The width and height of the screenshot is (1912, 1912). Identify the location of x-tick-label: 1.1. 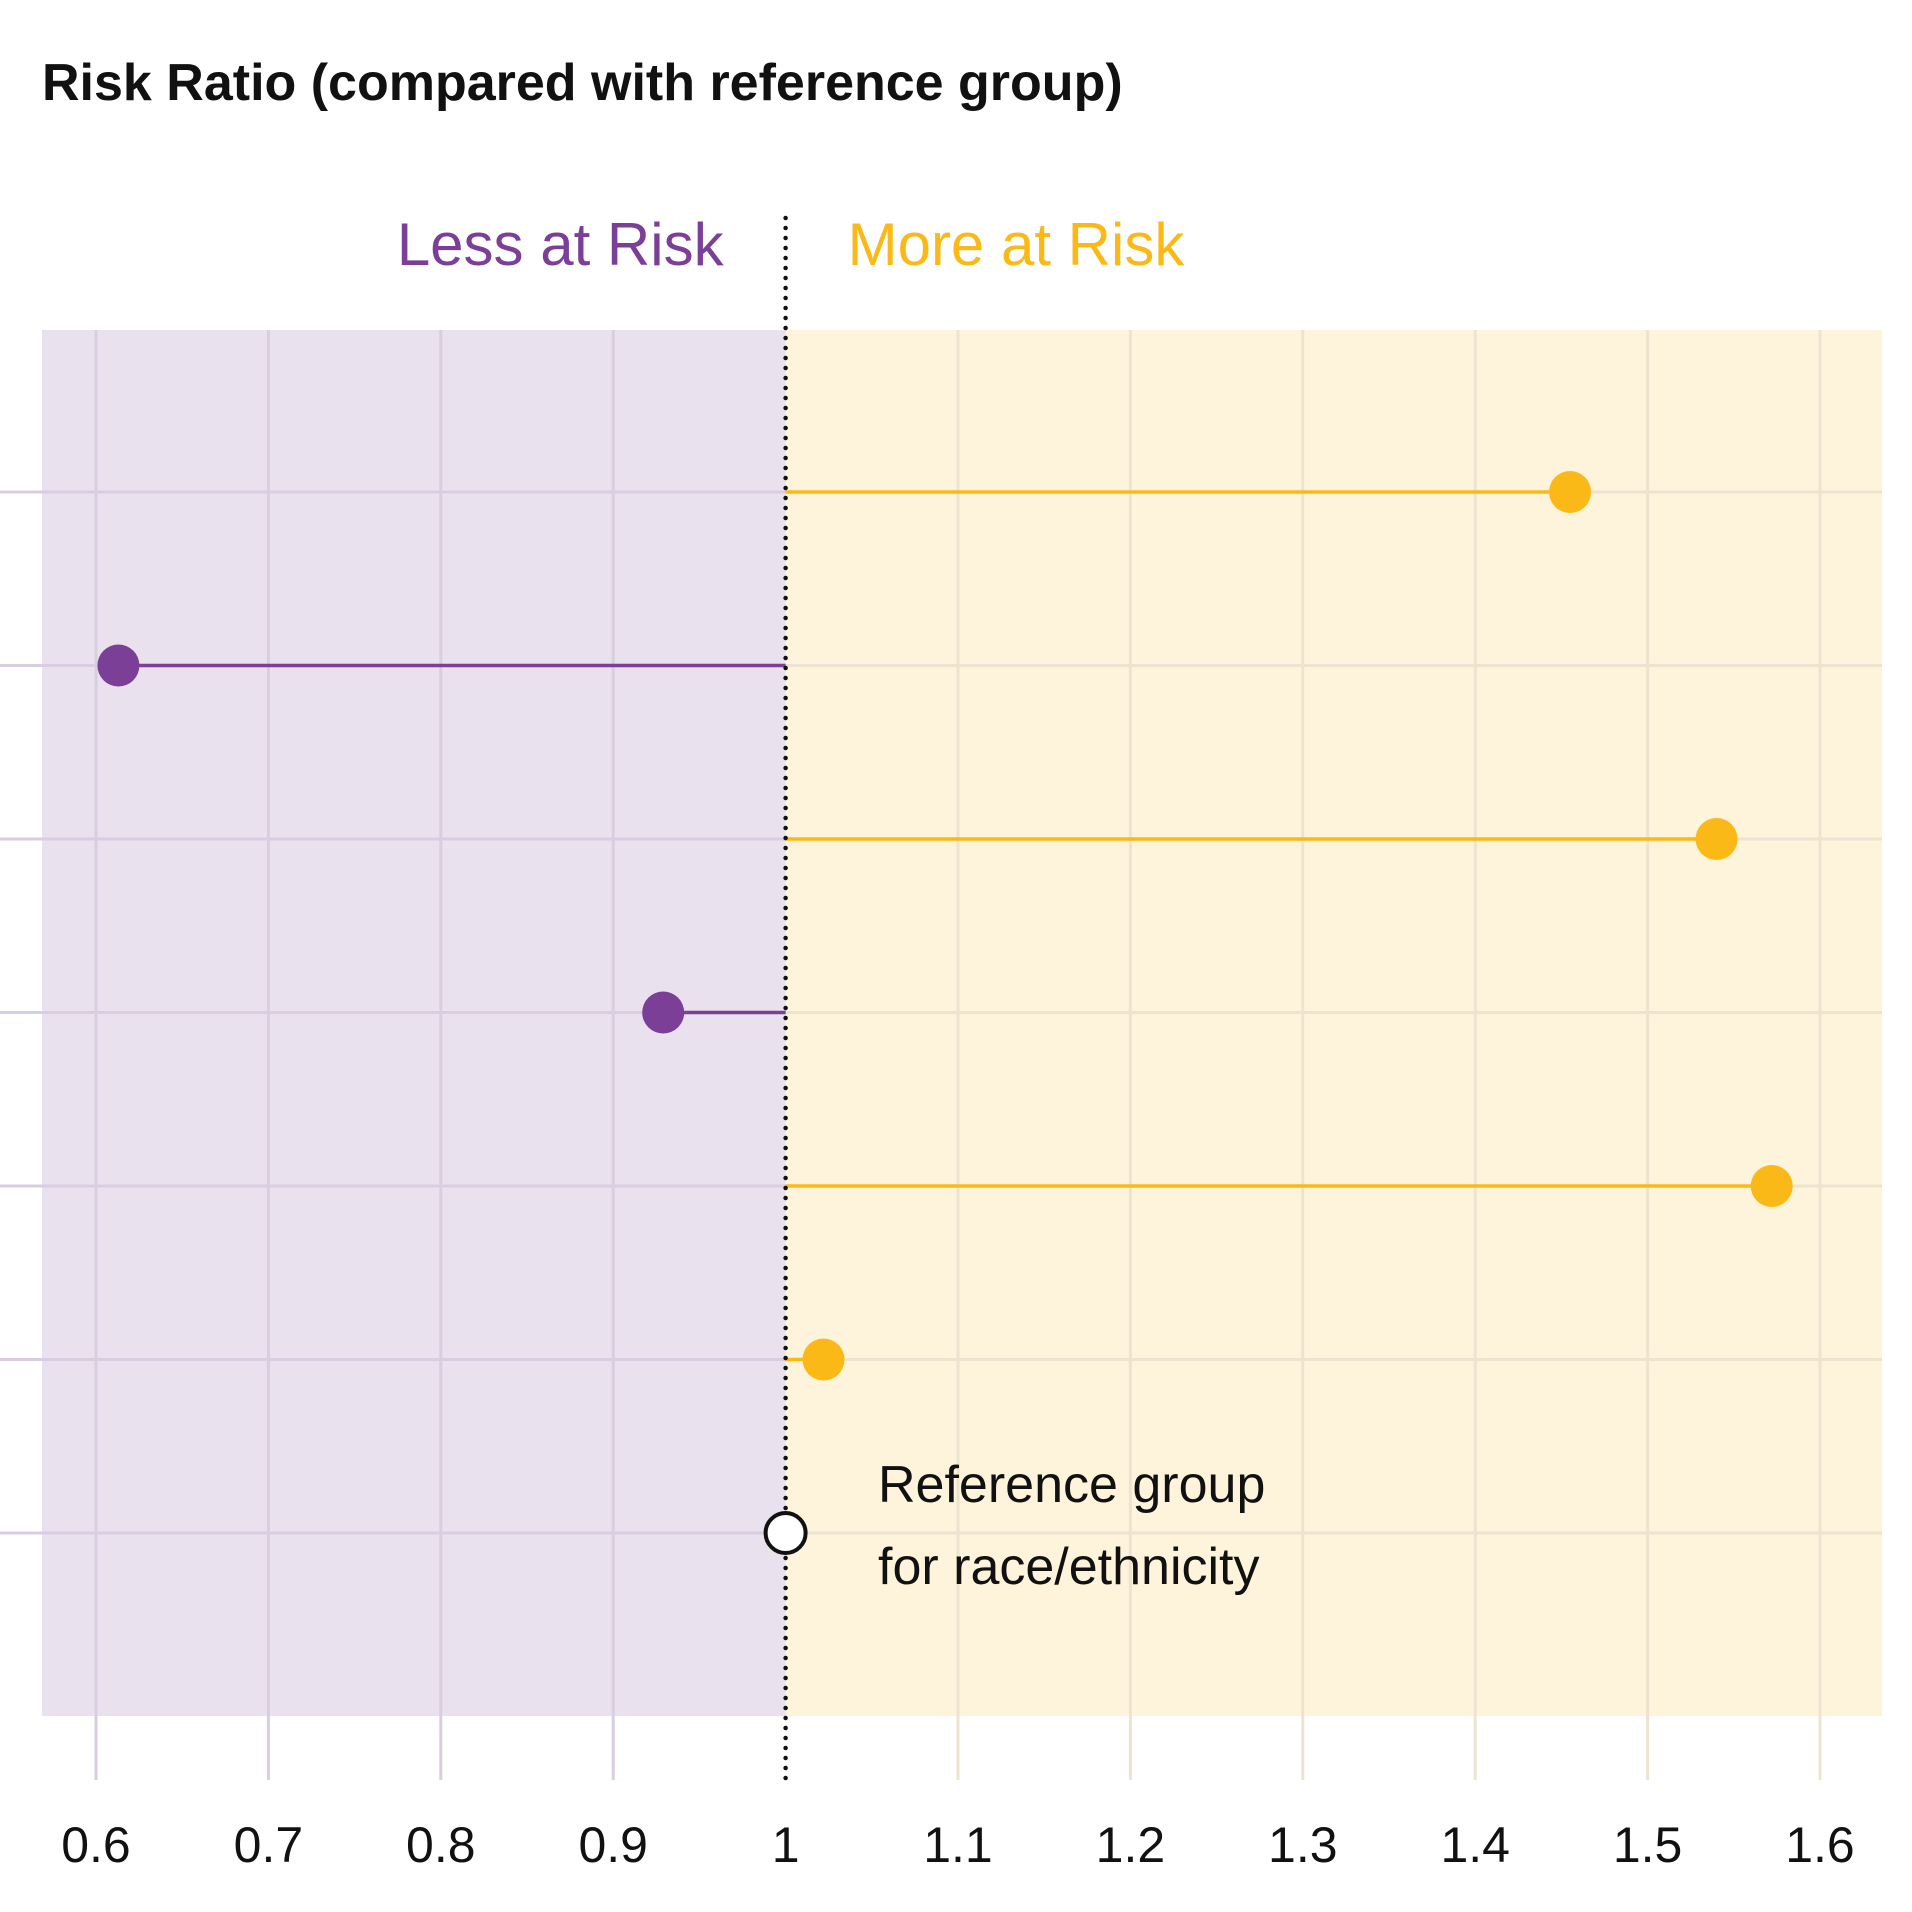
(958, 1845).